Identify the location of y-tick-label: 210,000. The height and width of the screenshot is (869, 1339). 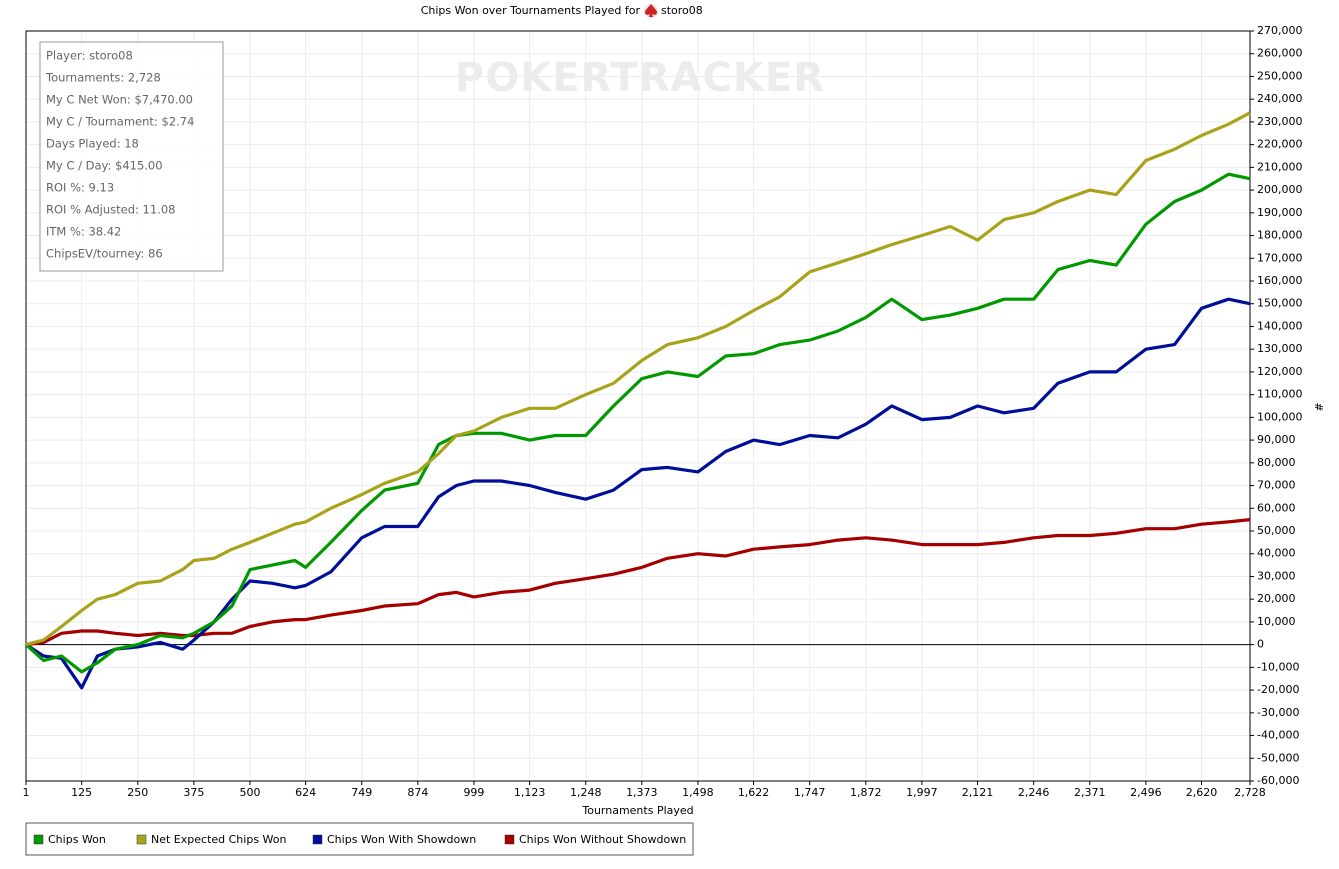
(1280, 166).